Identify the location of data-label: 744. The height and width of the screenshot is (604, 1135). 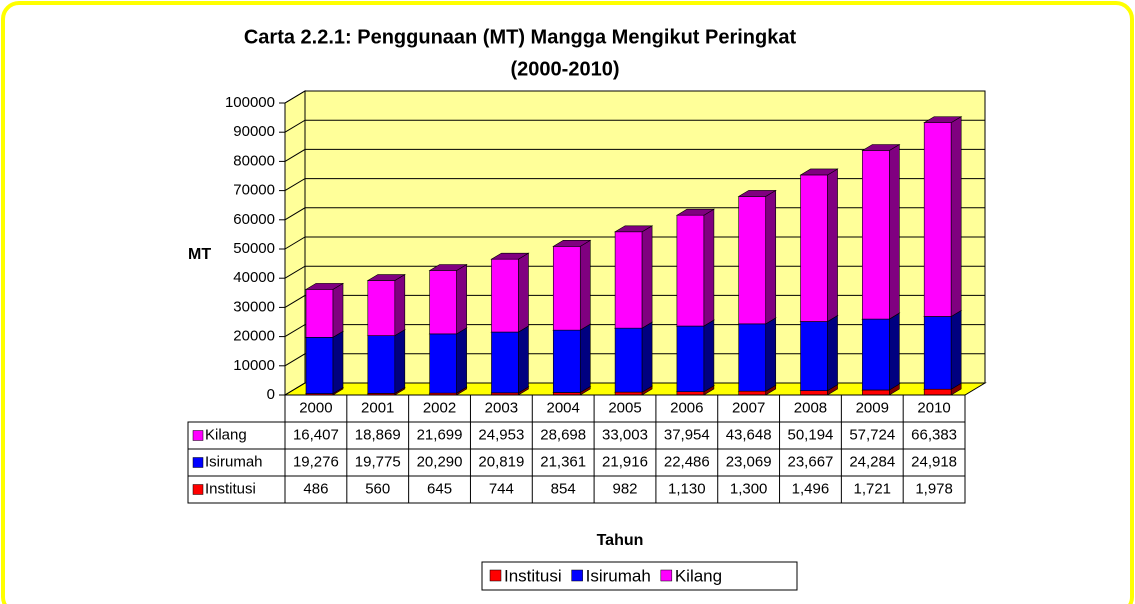
(501, 488).